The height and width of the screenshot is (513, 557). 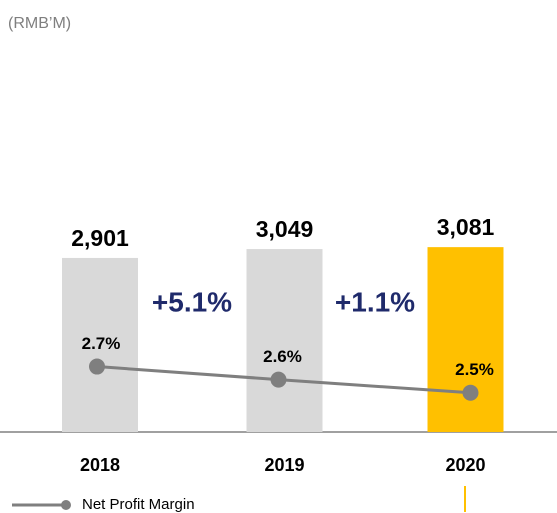 I want to click on bar-value-label: 3,081, so click(x=466, y=227).